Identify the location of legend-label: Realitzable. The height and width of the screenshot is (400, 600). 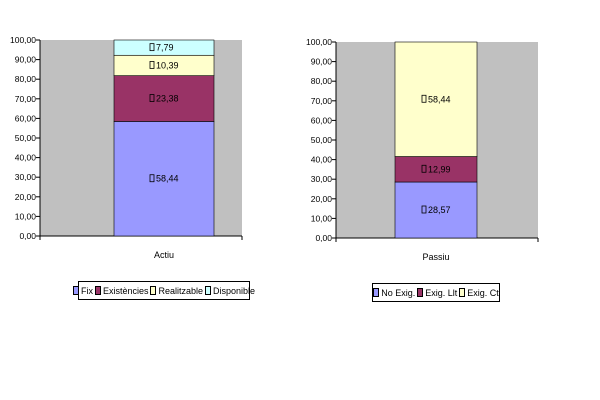
(181, 290).